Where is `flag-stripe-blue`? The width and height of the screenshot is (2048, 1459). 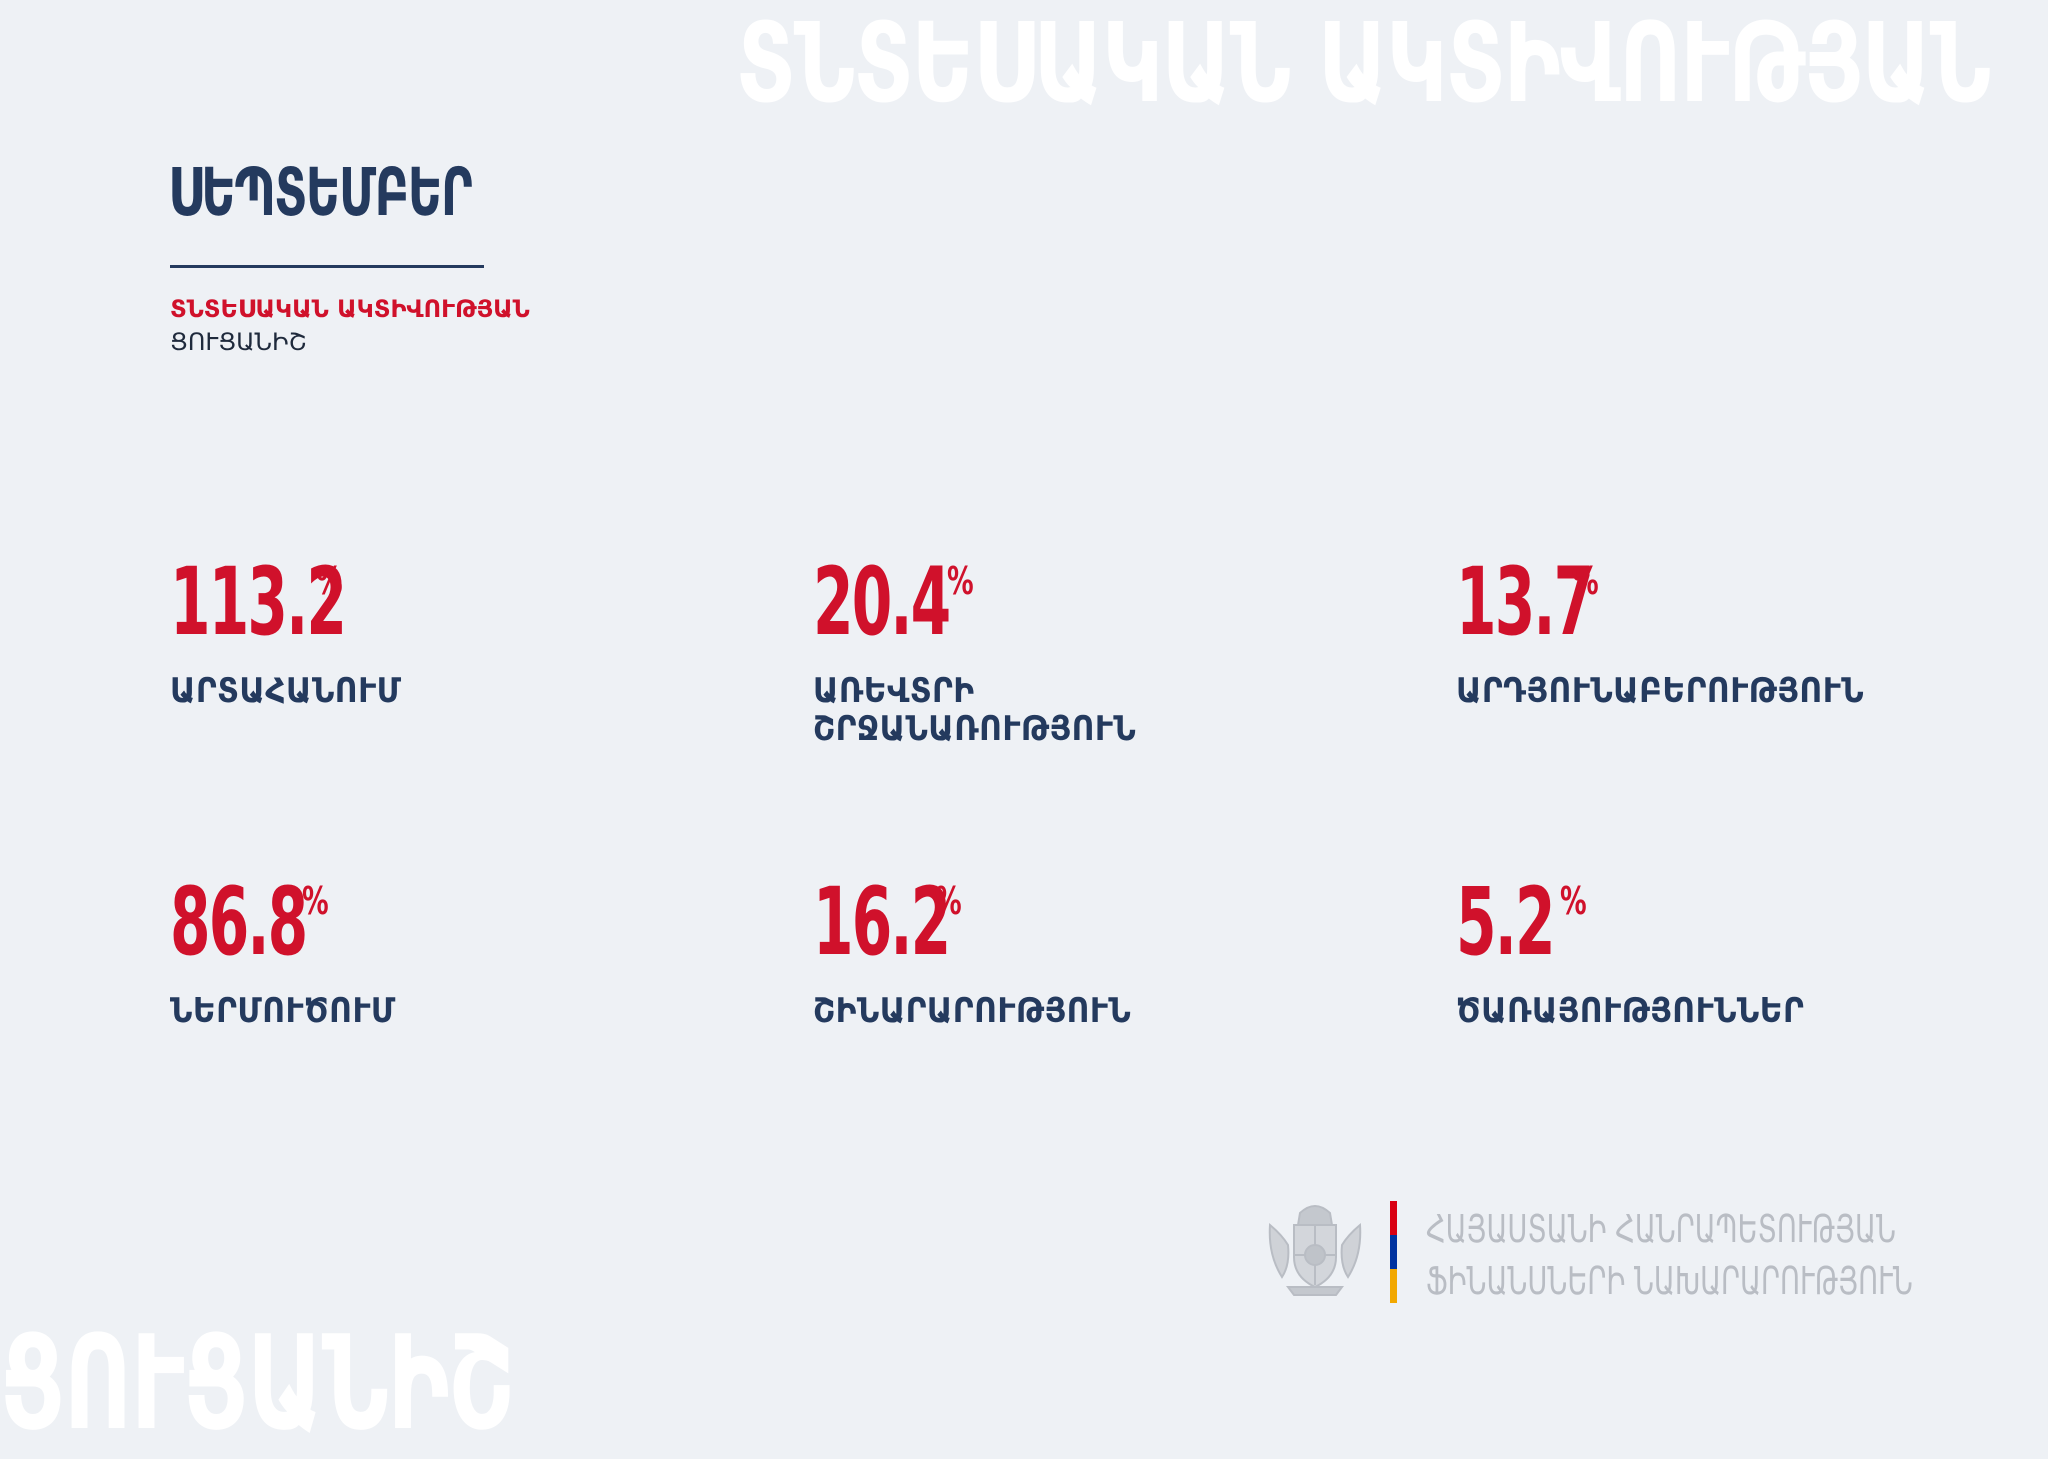
flag-stripe-blue is located at coordinates (1393, 1252).